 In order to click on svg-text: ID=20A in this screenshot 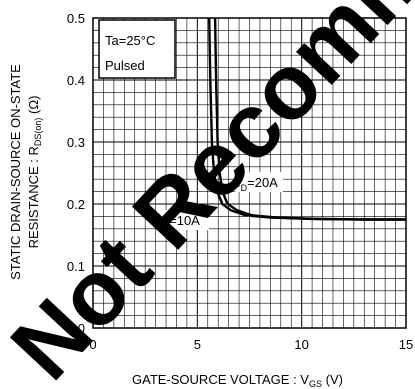, I will do `click(257, 184)`.